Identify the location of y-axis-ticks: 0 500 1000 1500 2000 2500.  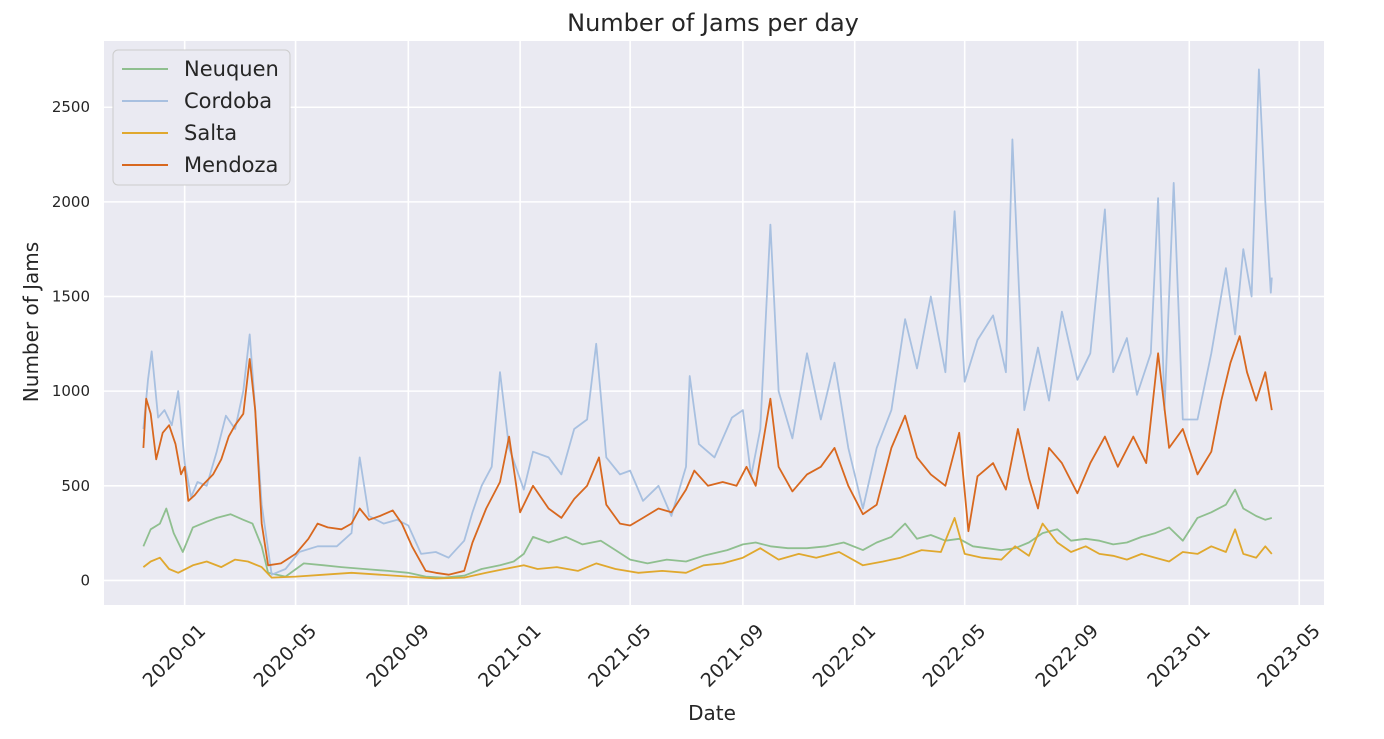
(71, 343).